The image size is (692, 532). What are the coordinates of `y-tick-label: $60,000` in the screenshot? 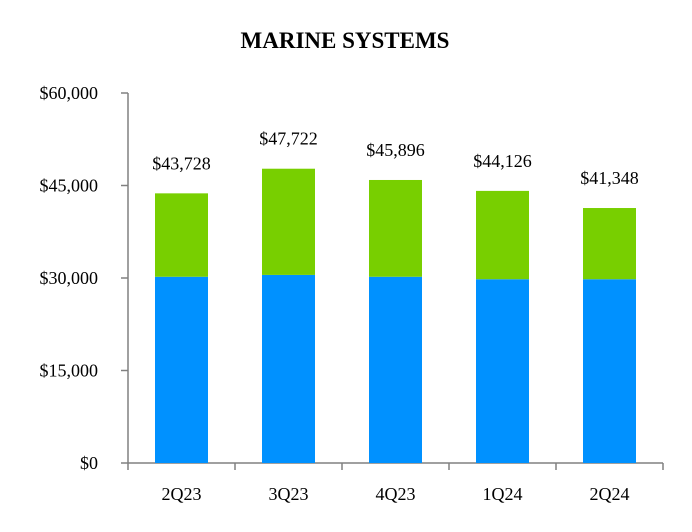 It's located at (69, 93).